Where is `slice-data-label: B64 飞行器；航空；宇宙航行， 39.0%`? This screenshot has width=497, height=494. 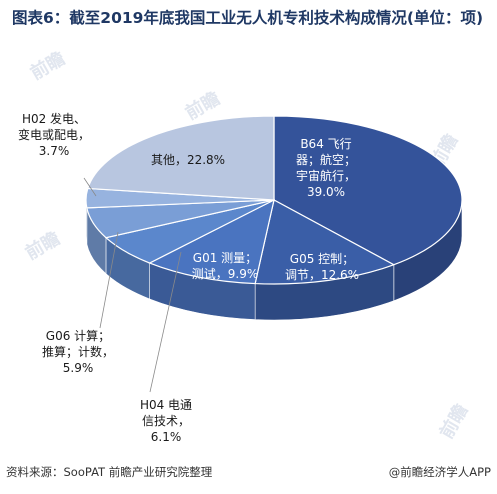 slice-data-label: B64 飞行器；航空；宇宙航行， 39.0% is located at coordinates (326, 168).